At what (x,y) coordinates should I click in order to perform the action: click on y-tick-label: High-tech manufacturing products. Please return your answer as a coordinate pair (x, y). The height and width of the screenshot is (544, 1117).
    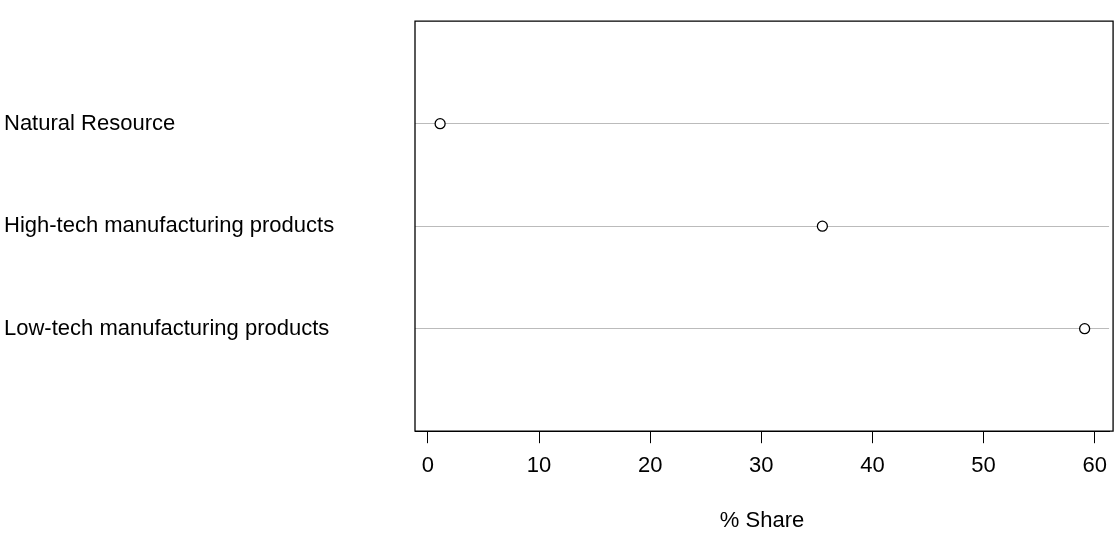
    Looking at the image, I should click on (169, 225).